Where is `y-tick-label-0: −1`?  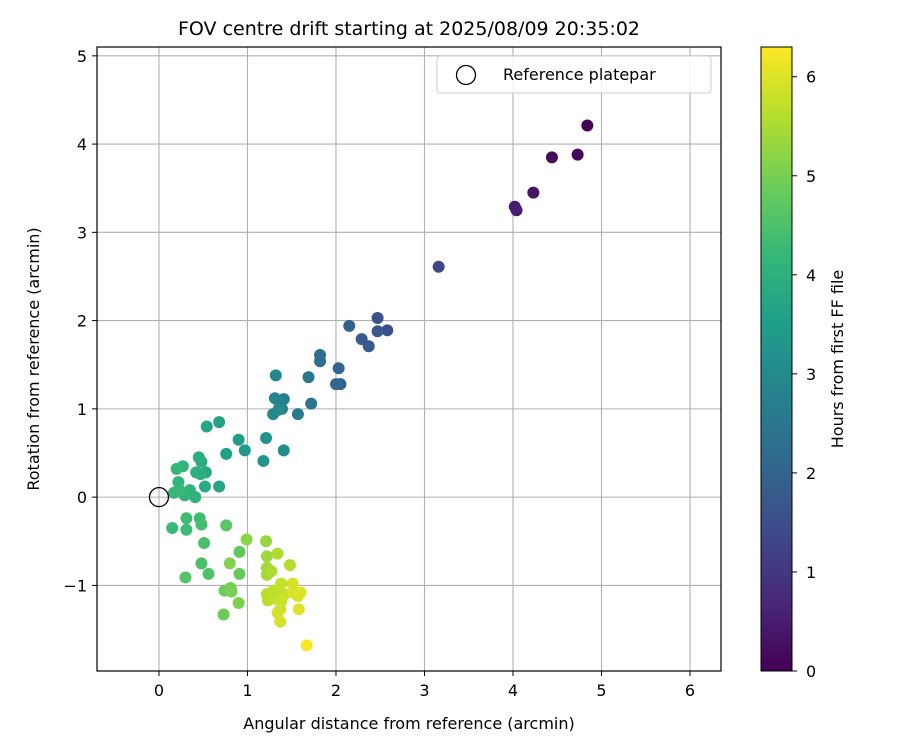 y-tick-label-0: −1 is located at coordinates (75, 585).